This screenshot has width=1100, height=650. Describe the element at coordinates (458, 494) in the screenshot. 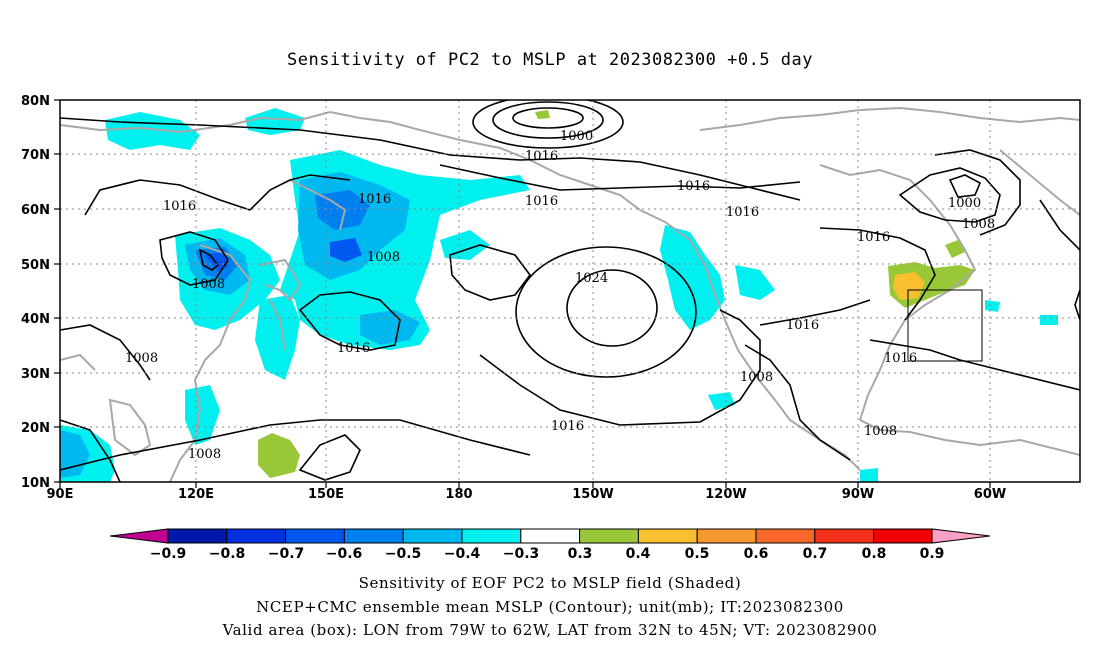

I see `lon-tick-label: 180` at that location.